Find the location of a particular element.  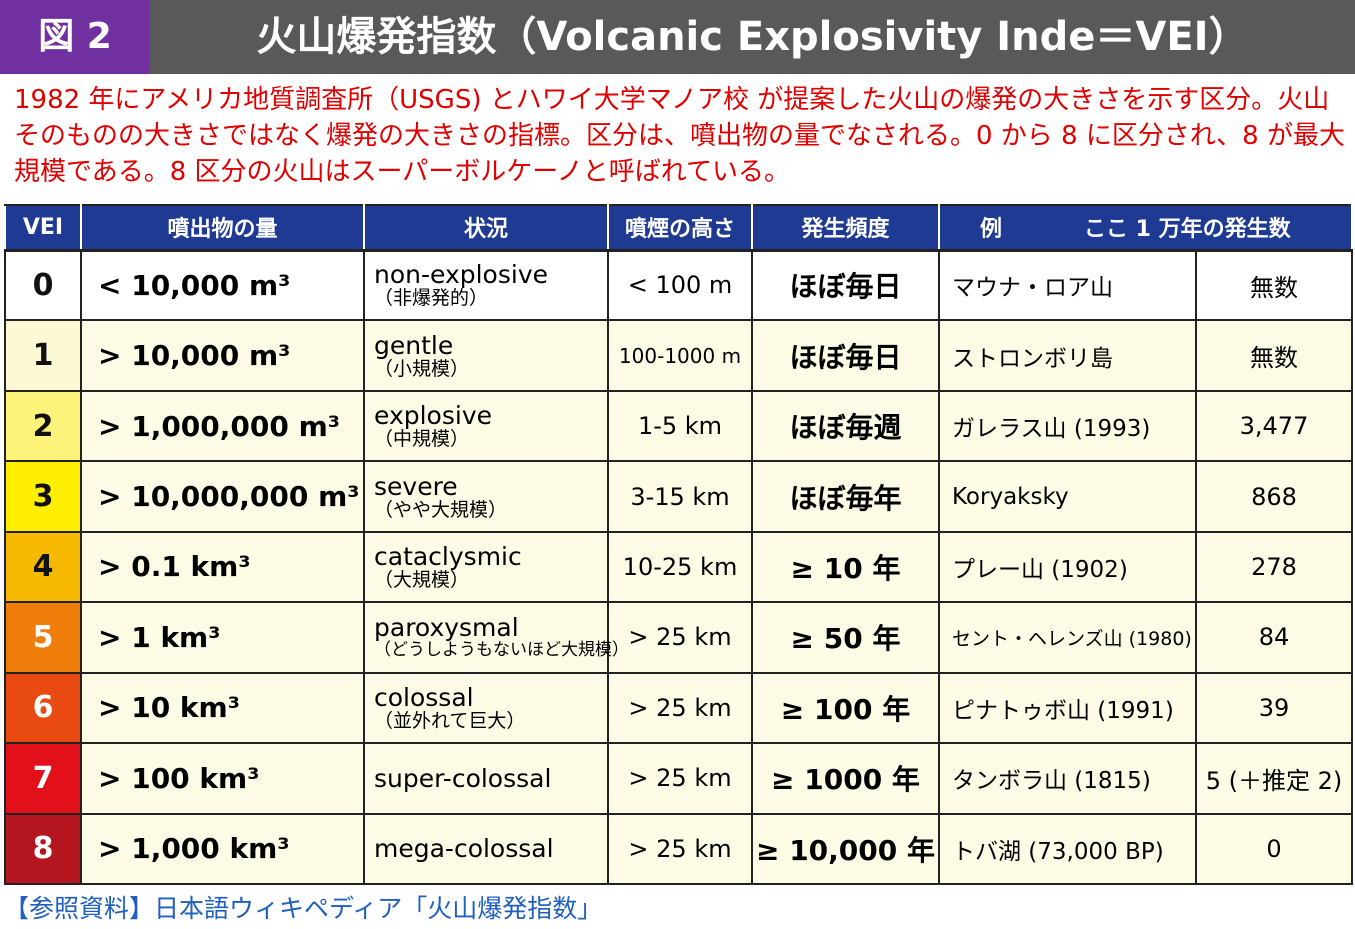

occurrence-count-cell: 5 (＋推定 2) is located at coordinates (1274, 778).